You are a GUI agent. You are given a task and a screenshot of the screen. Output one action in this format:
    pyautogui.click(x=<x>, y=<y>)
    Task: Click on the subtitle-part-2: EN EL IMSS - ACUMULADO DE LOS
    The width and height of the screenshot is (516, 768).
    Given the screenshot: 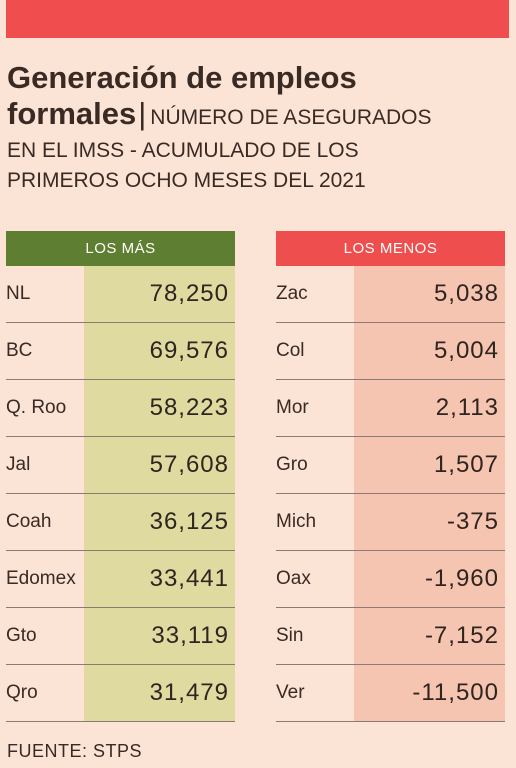 What is the action you would take?
    pyautogui.click(x=183, y=150)
    